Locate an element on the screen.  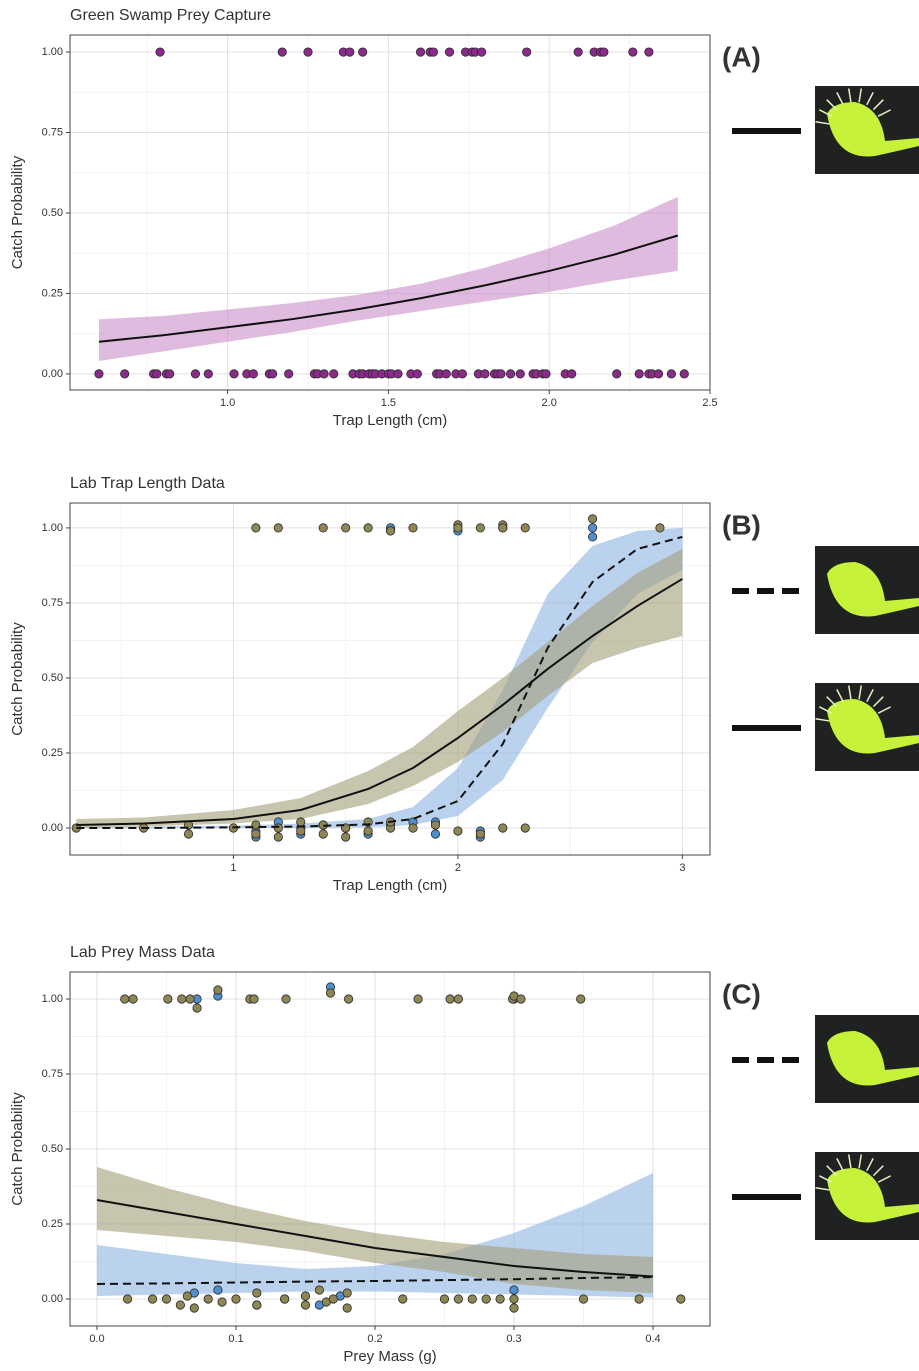
x-tick-label: 1 is located at coordinates (233, 868).